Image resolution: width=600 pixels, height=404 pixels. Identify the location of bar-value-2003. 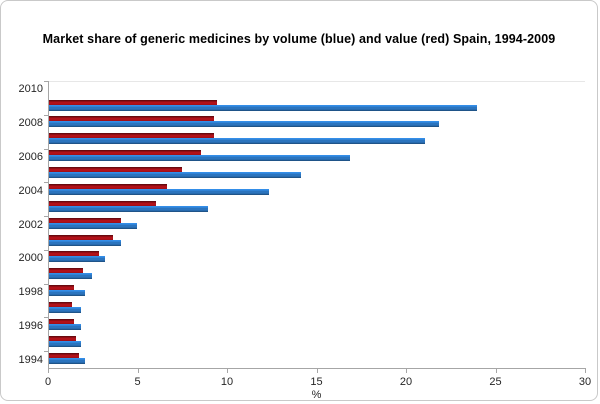
(103, 203).